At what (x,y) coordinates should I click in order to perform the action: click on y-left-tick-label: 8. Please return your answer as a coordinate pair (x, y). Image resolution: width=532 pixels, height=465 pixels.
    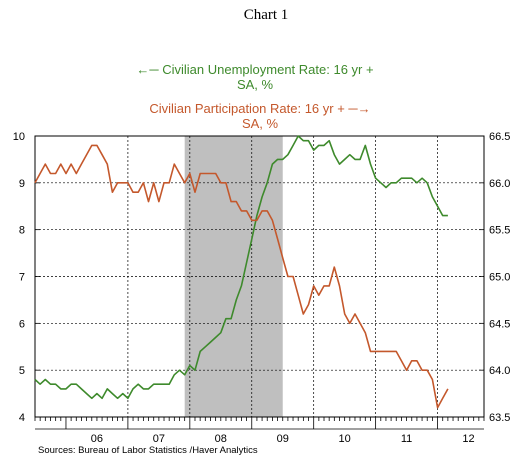
    Looking at the image, I should click on (22, 231).